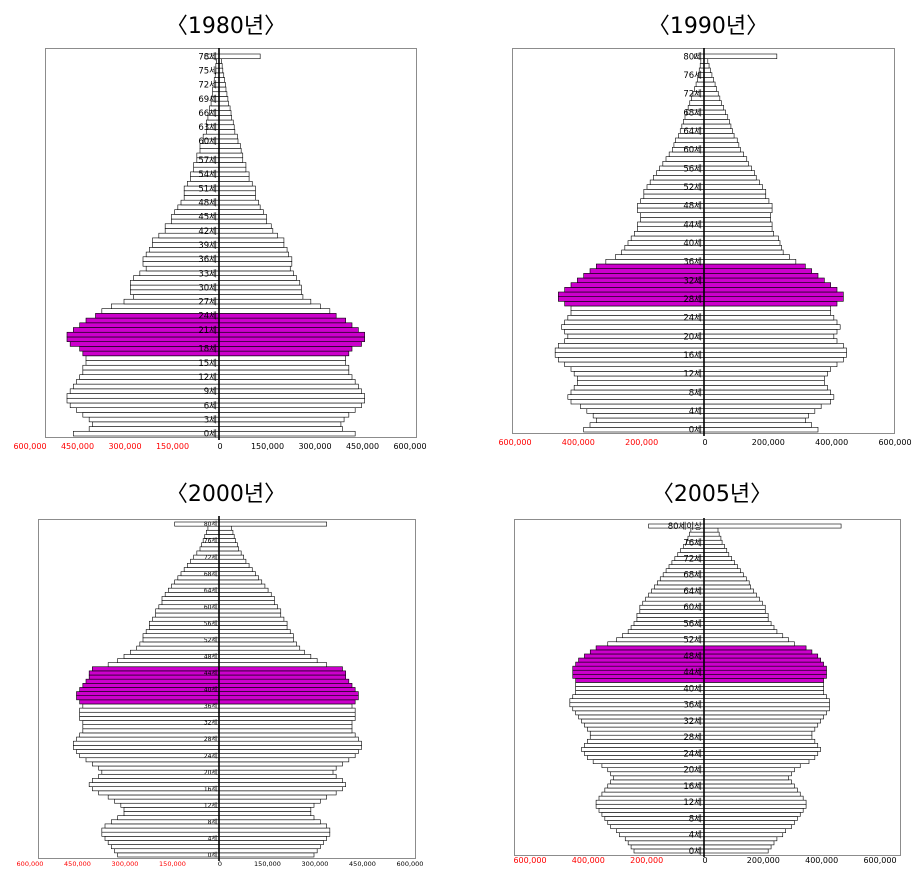  What do you see at coordinates (692, 771) in the screenshot?
I see `age-label: 20세` at bounding box center [692, 771].